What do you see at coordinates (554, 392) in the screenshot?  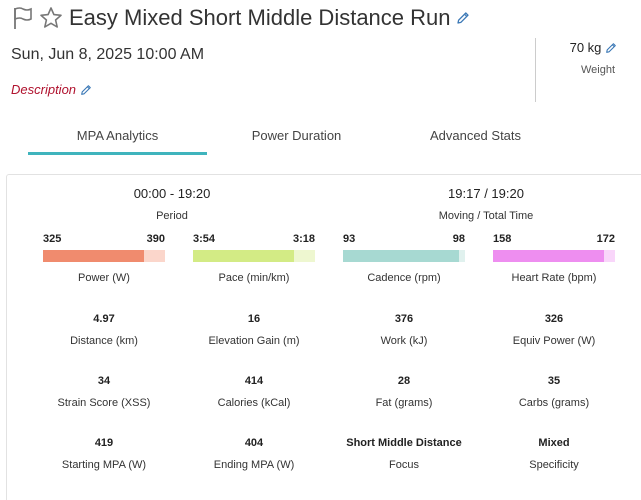 I see `stat-carbs: 35 Carbs (grams)` at bounding box center [554, 392].